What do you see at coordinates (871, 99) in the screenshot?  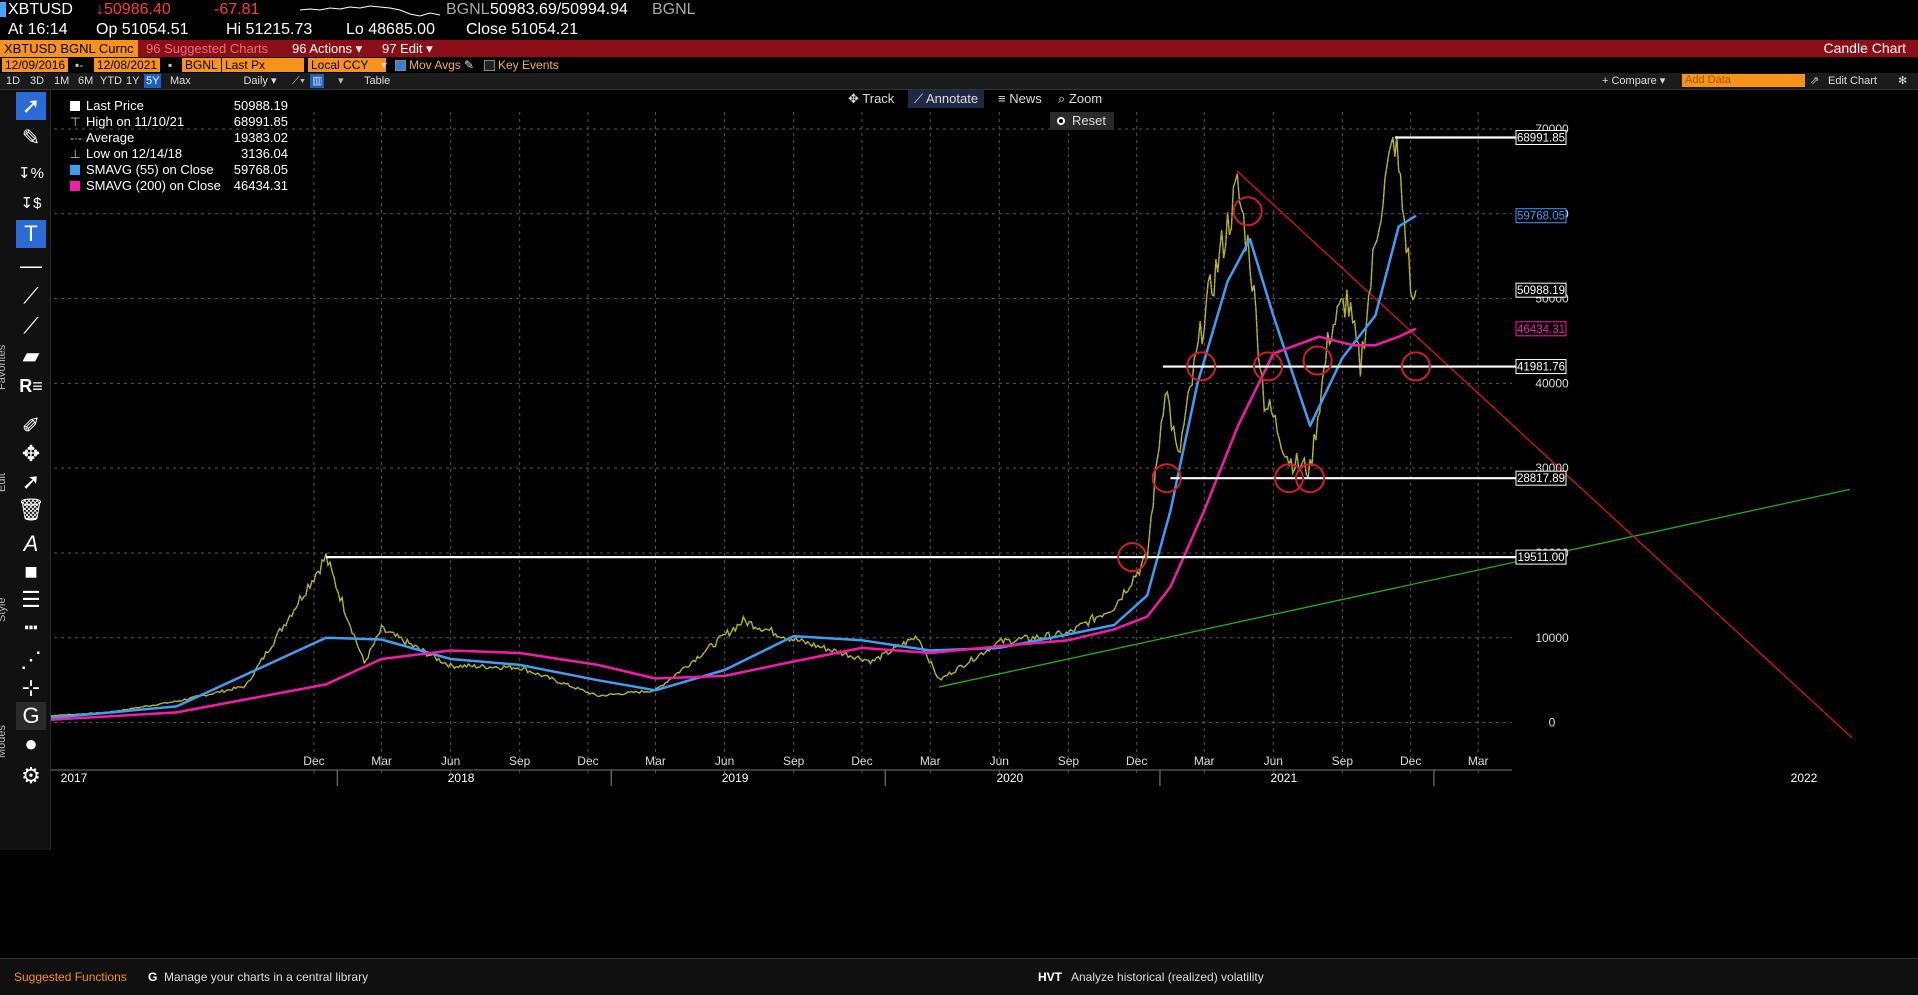 I see `track-tool: ✥ Track` at bounding box center [871, 99].